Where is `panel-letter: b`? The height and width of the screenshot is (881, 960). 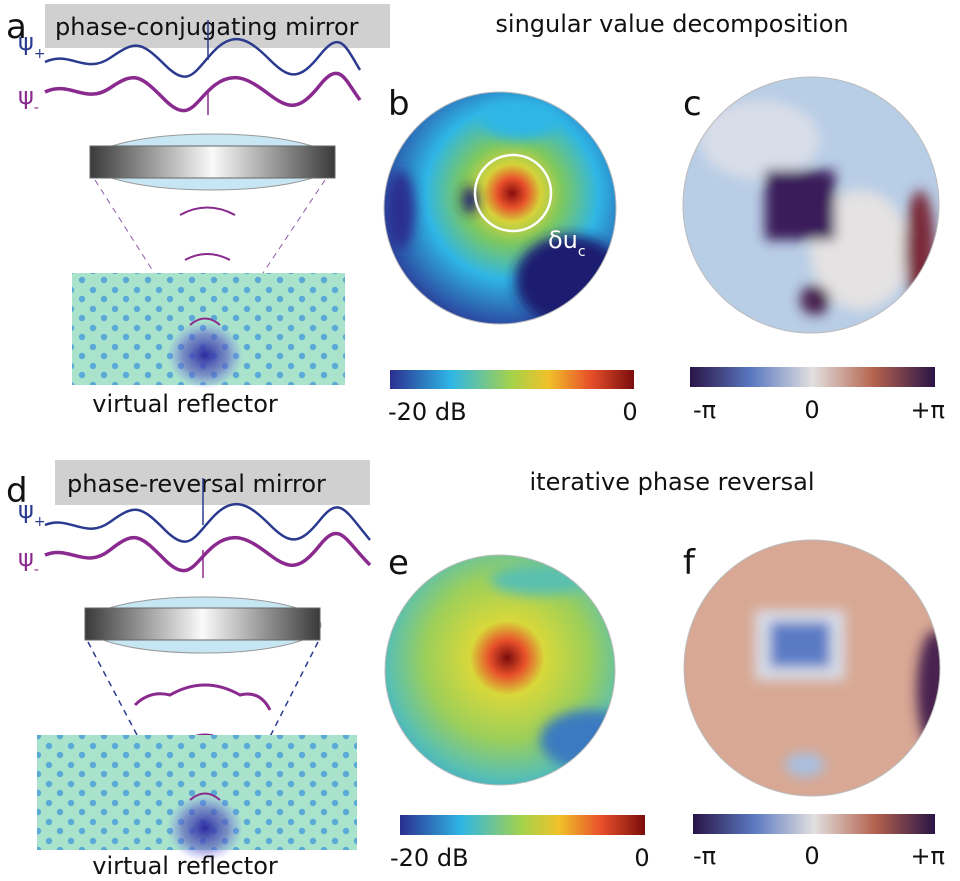 panel-letter: b is located at coordinates (399, 104).